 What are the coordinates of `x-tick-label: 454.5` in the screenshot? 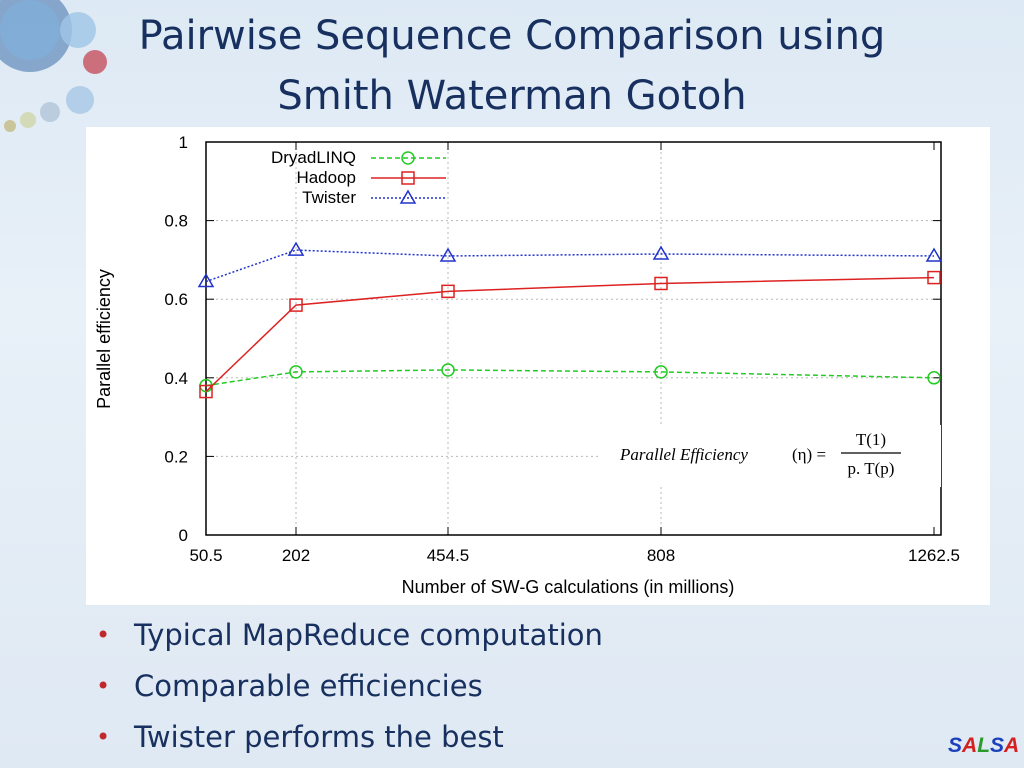 It's located at (448, 555).